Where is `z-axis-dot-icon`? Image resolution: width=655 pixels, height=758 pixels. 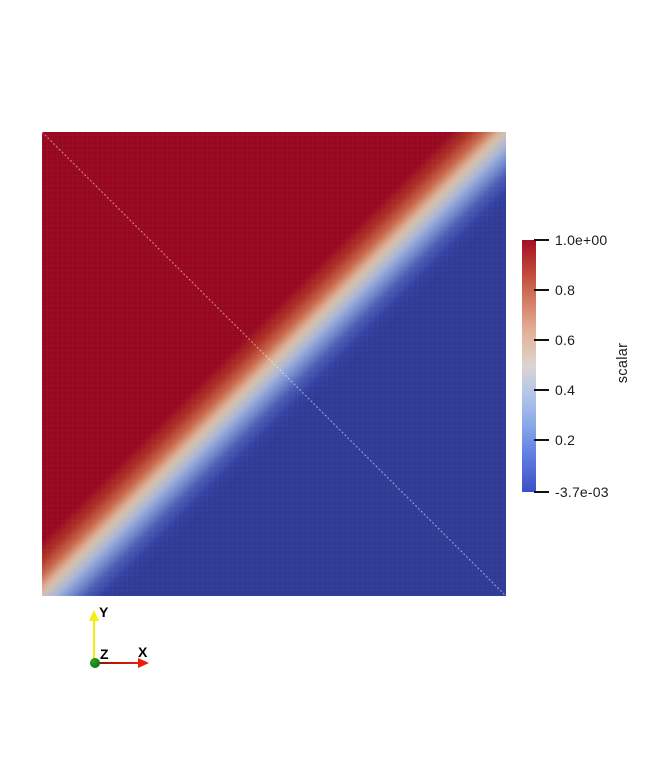
z-axis-dot-icon is located at coordinates (95, 663).